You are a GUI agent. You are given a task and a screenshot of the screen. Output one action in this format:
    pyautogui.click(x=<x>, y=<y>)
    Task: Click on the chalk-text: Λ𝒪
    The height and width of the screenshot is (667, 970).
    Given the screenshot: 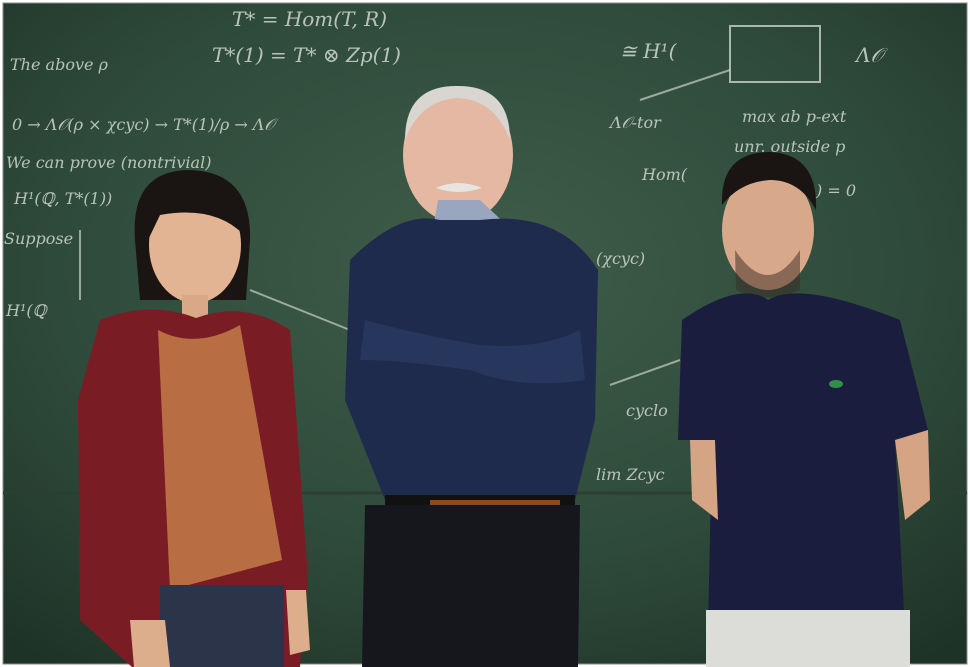 What is the action you would take?
    pyautogui.click(x=871, y=55)
    